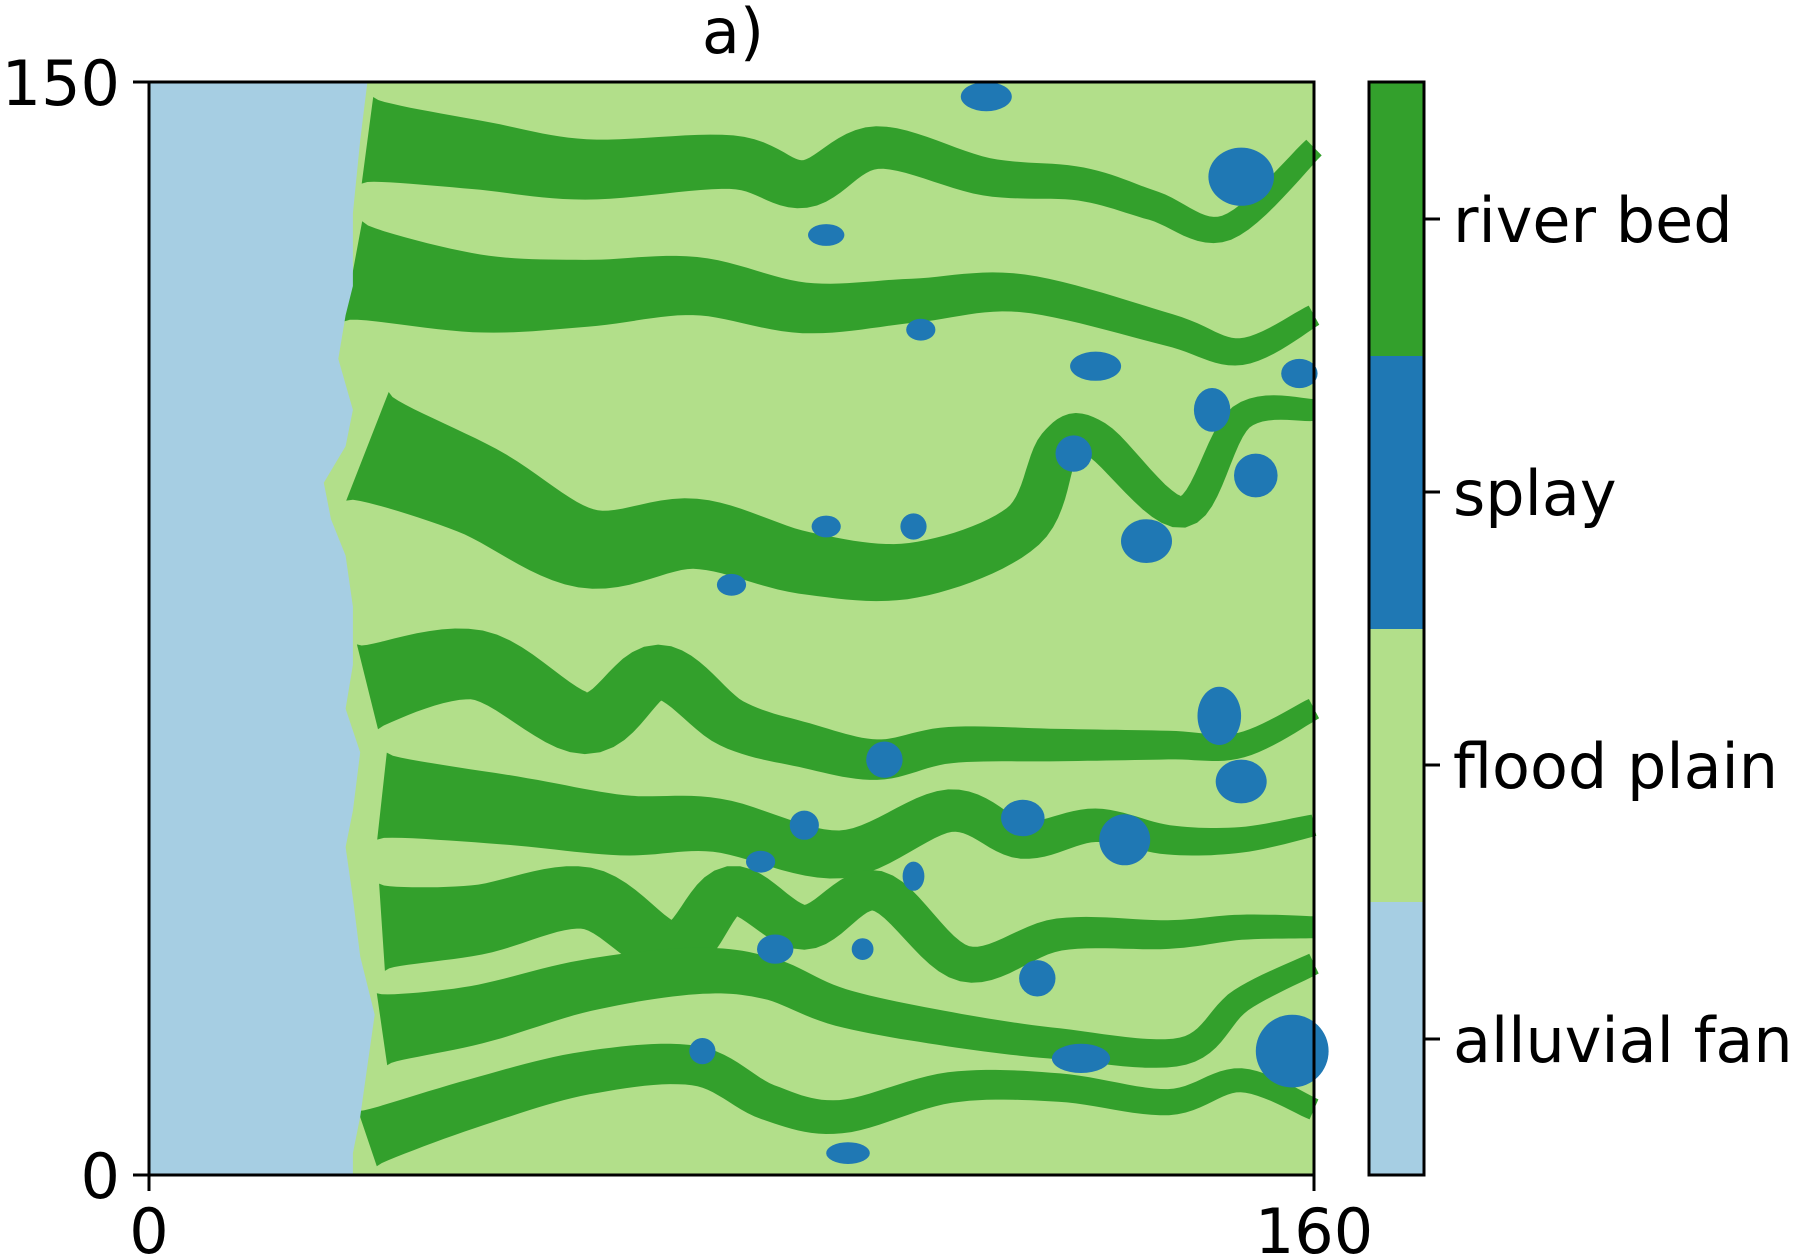  What do you see at coordinates (1535, 493) in the screenshot?
I see `colorbar-label-splay: splay` at bounding box center [1535, 493].